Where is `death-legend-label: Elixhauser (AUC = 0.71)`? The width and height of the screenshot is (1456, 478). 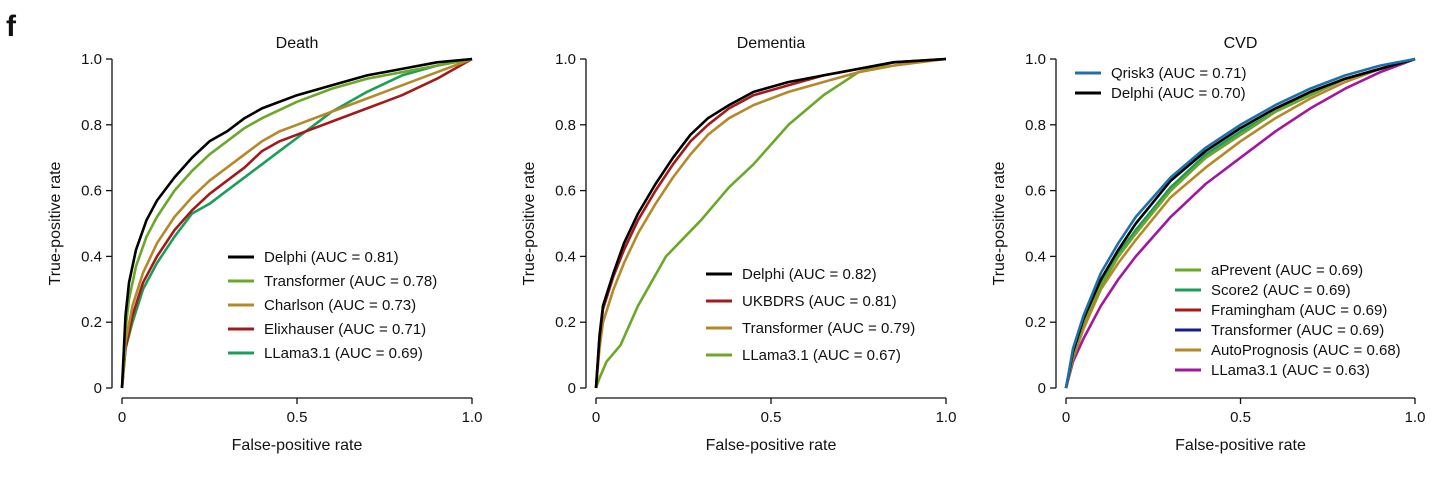 death-legend-label: Elixhauser (AUC = 0.71) is located at coordinates (345, 329).